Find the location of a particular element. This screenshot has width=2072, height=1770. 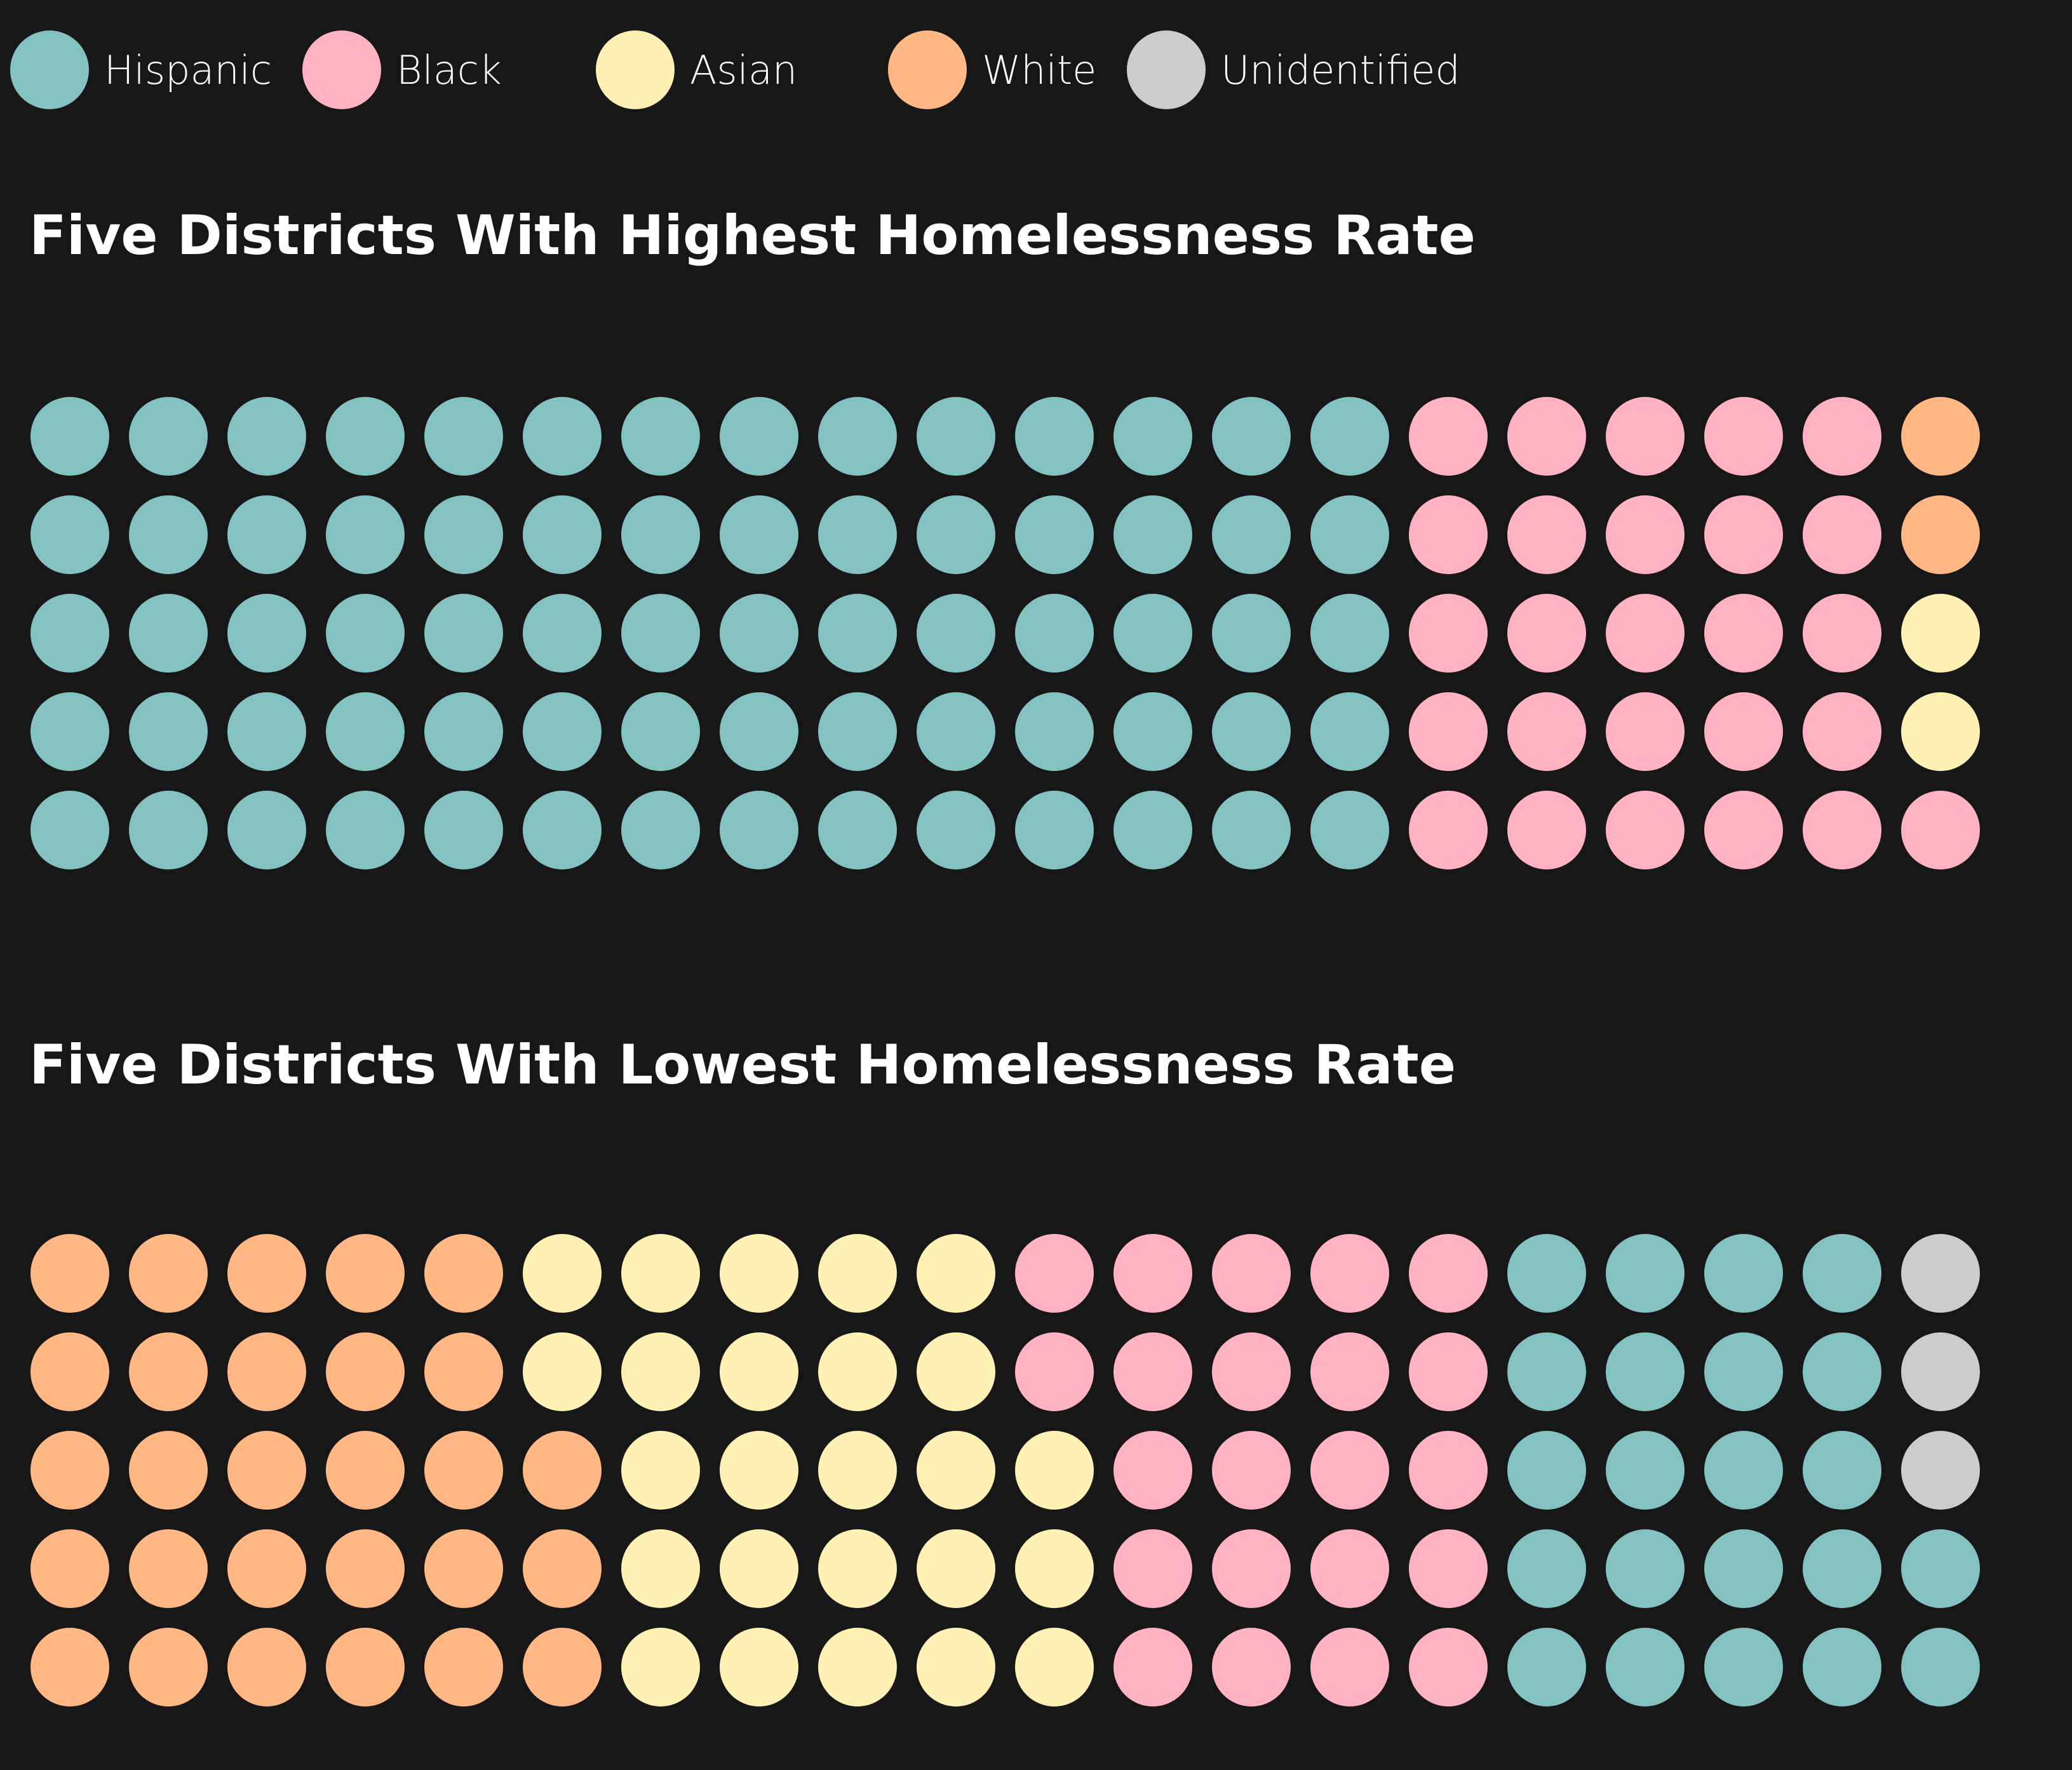

legend-item-hispanic: Hispanic is located at coordinates (141, 69).